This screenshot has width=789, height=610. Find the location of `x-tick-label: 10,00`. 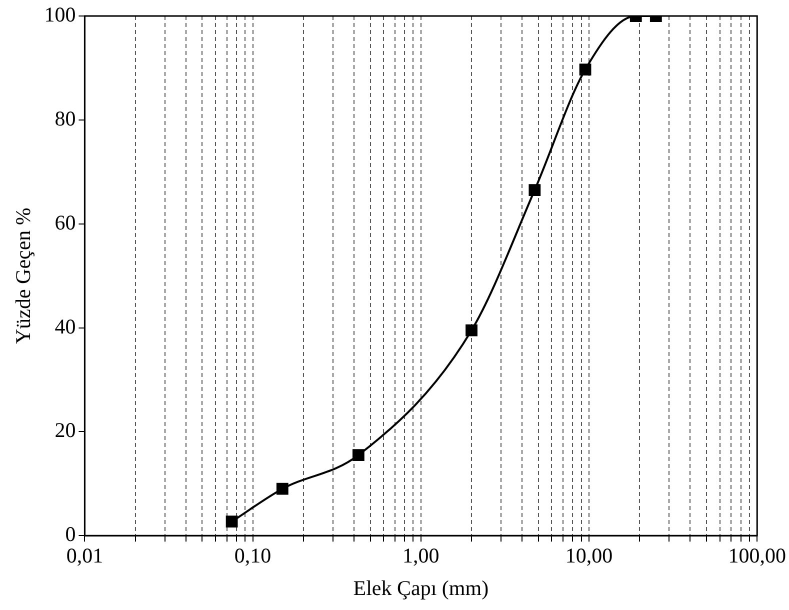

x-tick-label: 10,00 is located at coordinates (589, 556).